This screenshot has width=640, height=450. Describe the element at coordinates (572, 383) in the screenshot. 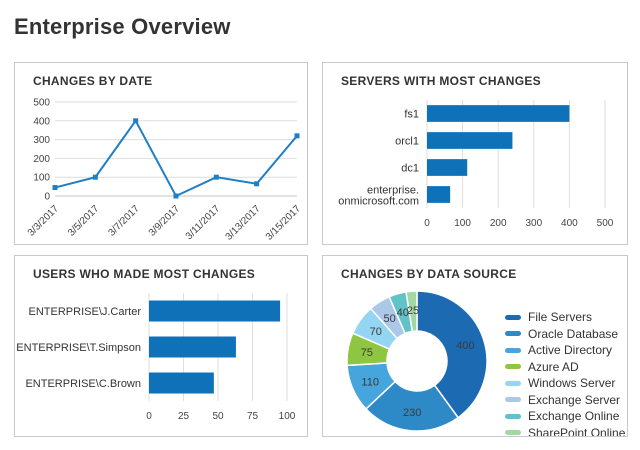

I see `legend-label: Windows Server` at that location.